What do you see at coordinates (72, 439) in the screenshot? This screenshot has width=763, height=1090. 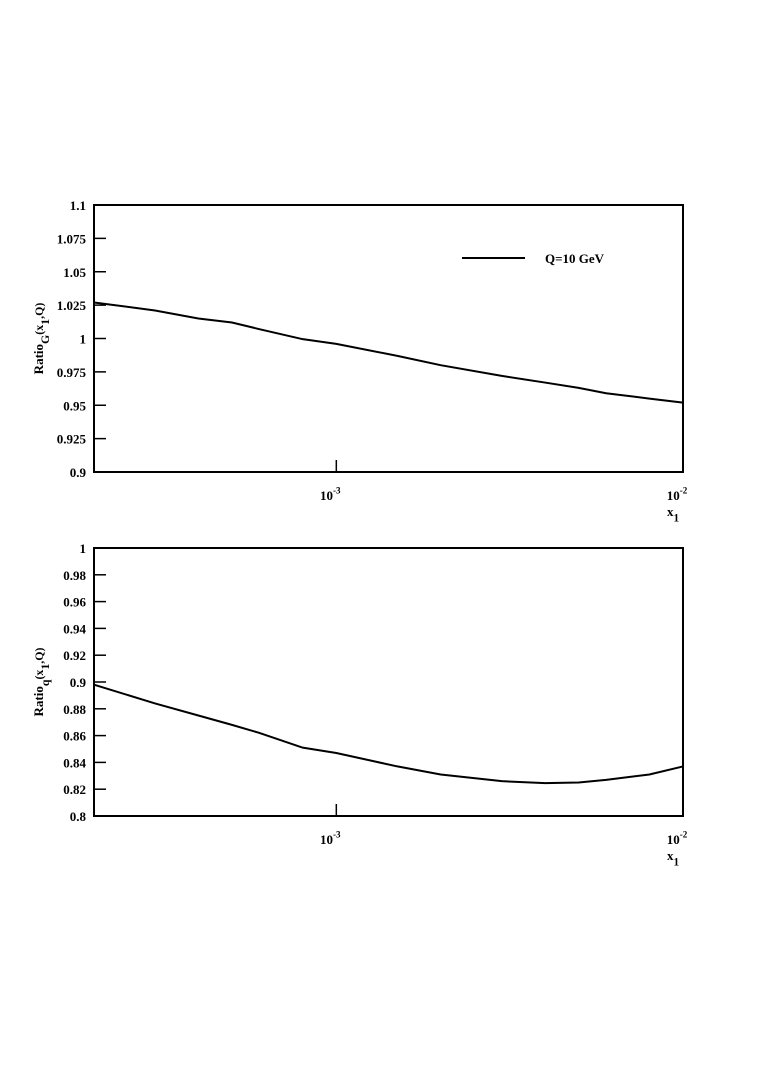 I see `y-tick-label: 0.925` at bounding box center [72, 439].